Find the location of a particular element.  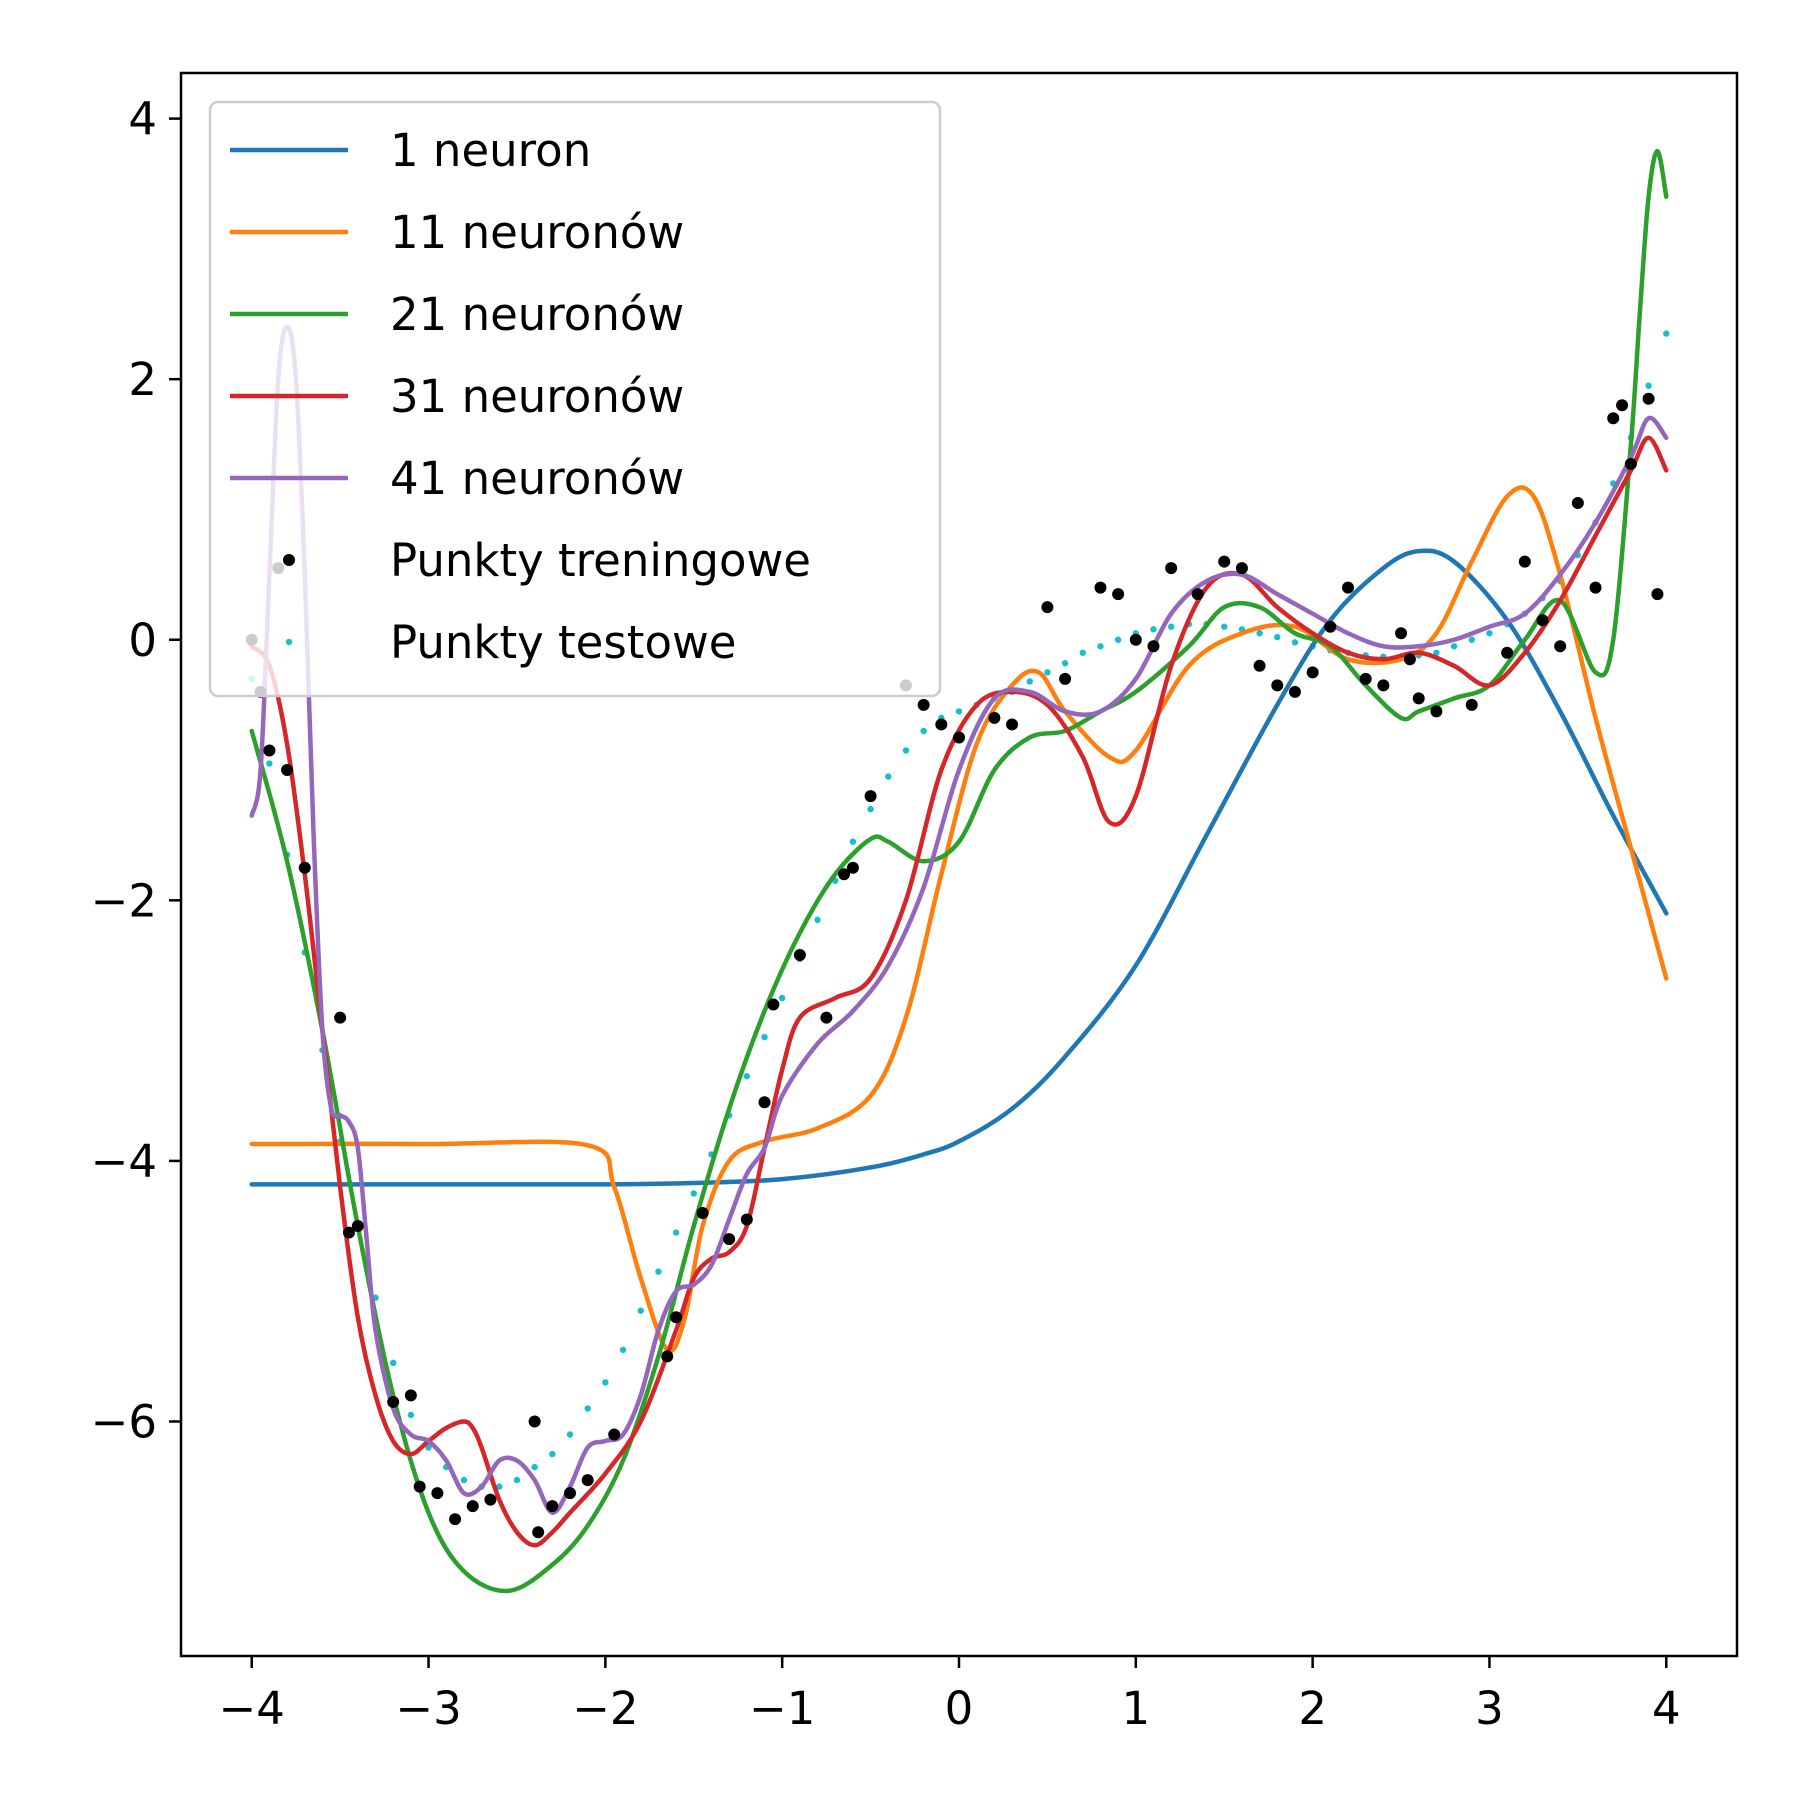

legend-entry-31-neuron-w: 31 neuronów is located at coordinates (457, 396).